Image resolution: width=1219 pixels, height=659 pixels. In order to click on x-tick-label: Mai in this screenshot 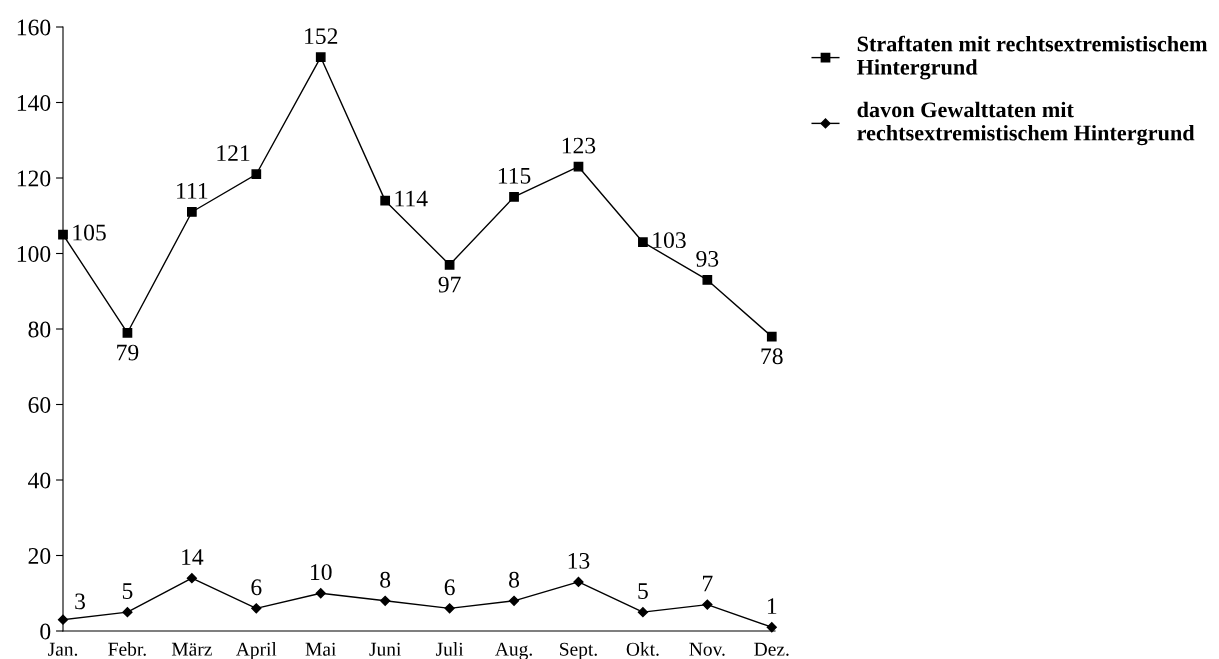, I will do `click(321, 649)`.